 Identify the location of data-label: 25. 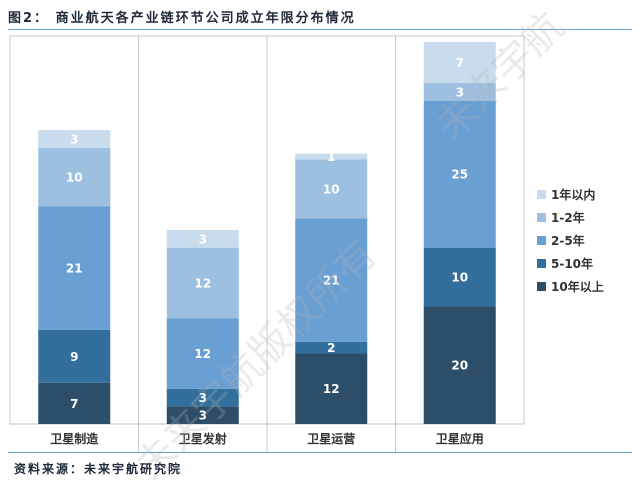
(459, 175).